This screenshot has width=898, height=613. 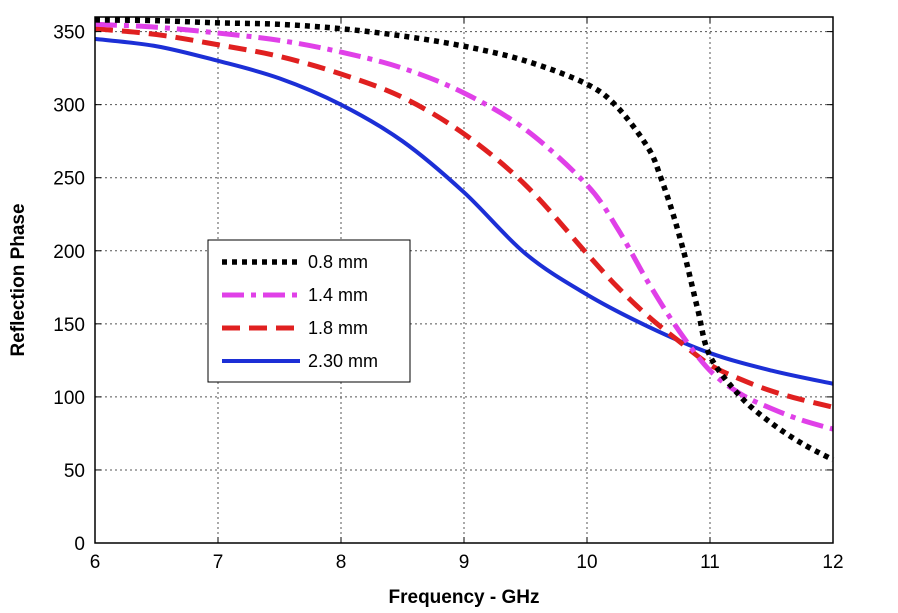 I want to click on y-tick-label: 350, so click(x=69, y=33).